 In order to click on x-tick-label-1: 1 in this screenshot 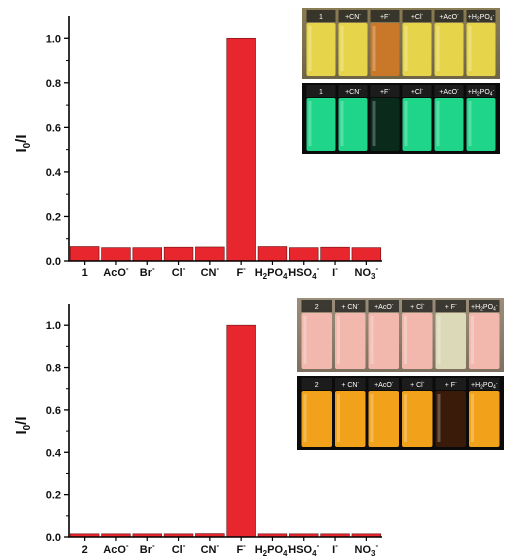, I will do `click(85, 273)`.